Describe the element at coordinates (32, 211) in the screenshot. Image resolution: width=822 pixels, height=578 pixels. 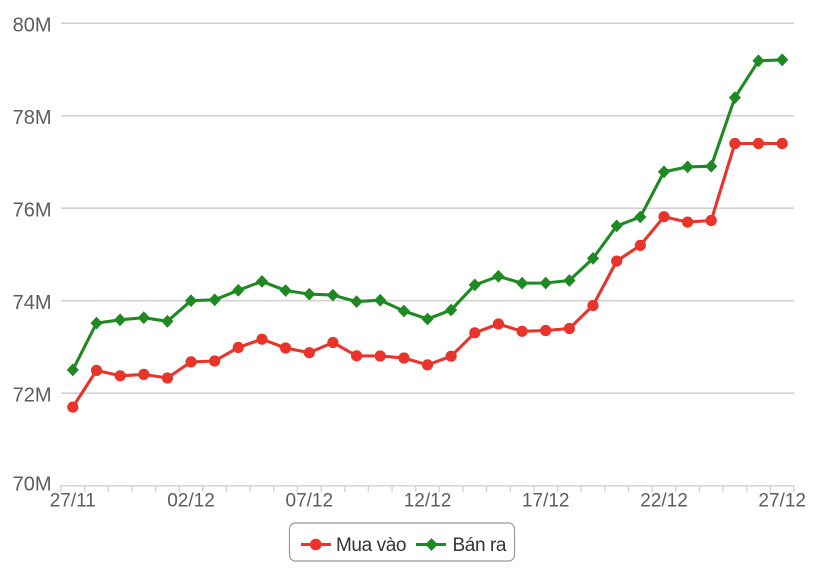
I see `svg-text: 76M` at that location.